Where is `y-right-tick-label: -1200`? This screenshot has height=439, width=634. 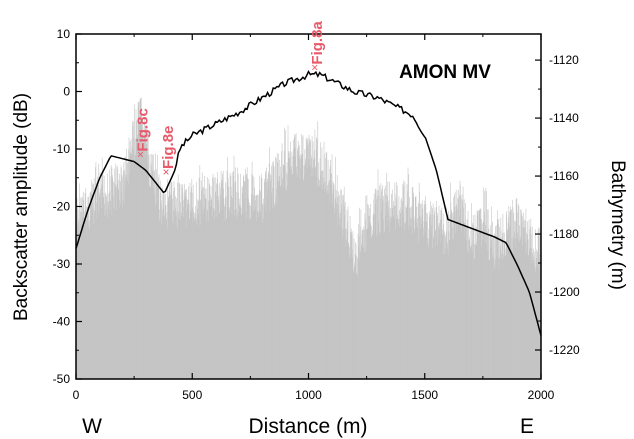
y-right-tick-label: -1200 is located at coordinates (564, 292).